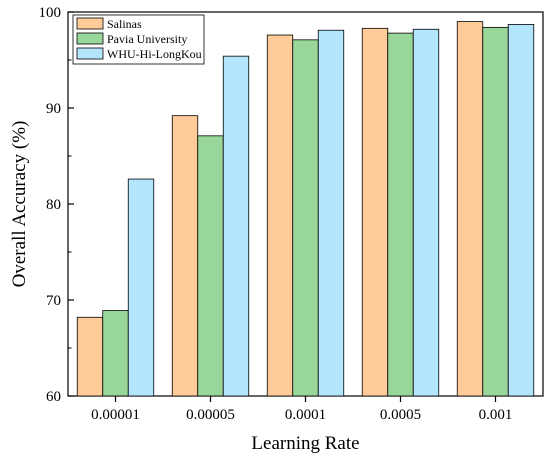 The image size is (550, 464). Describe the element at coordinates (50, 13) in the screenshot. I see `y-tick-label: 100` at that location.